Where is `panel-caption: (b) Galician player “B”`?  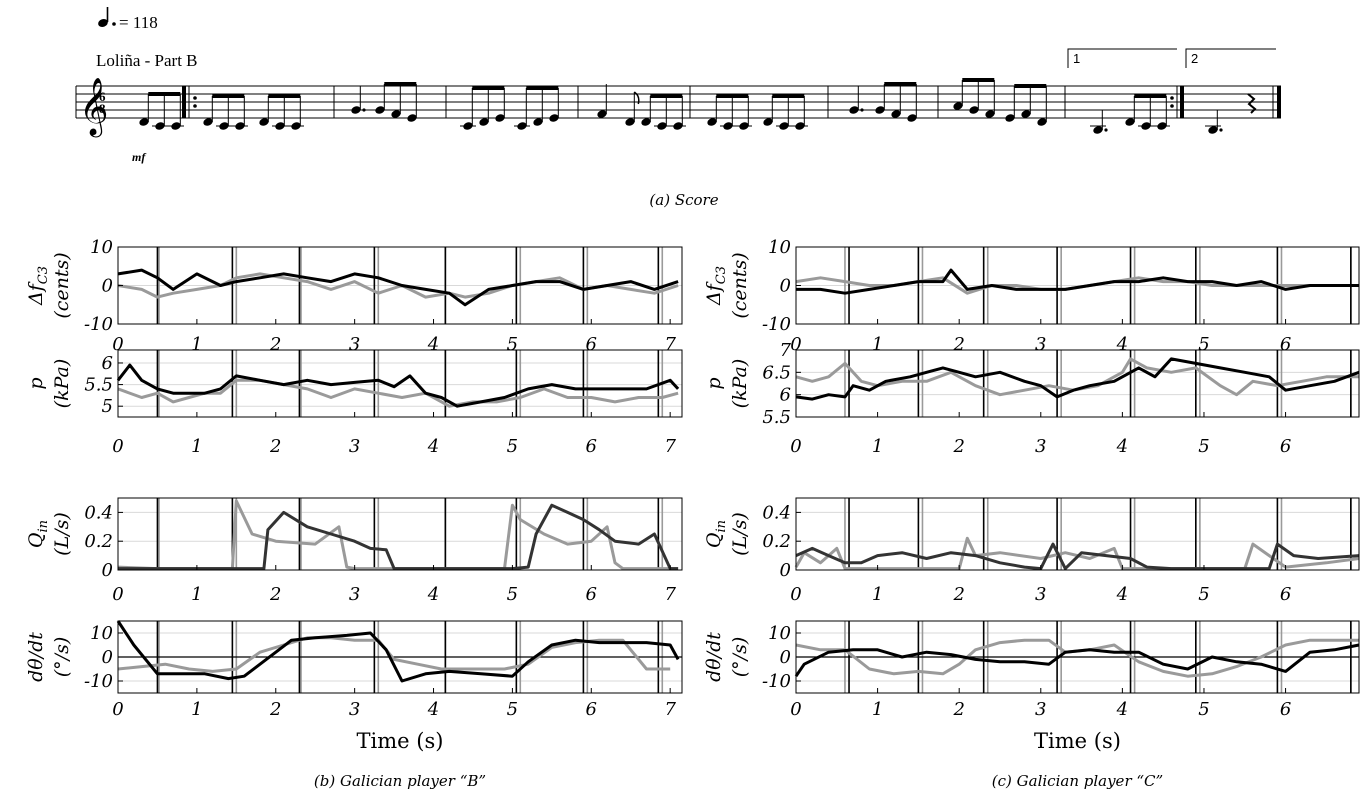 panel-caption: (b) Galician player “B” is located at coordinates (400, 781).